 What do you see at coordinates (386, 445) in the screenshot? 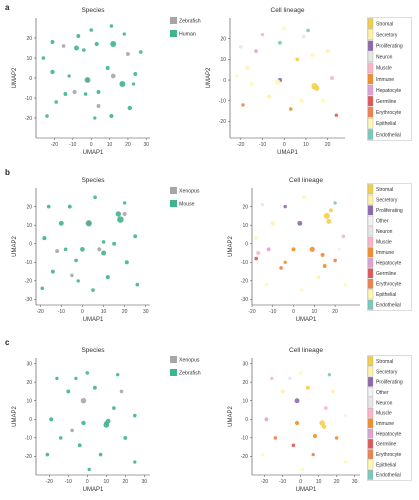
I see `legend-label: Germline` at bounding box center [386, 445].